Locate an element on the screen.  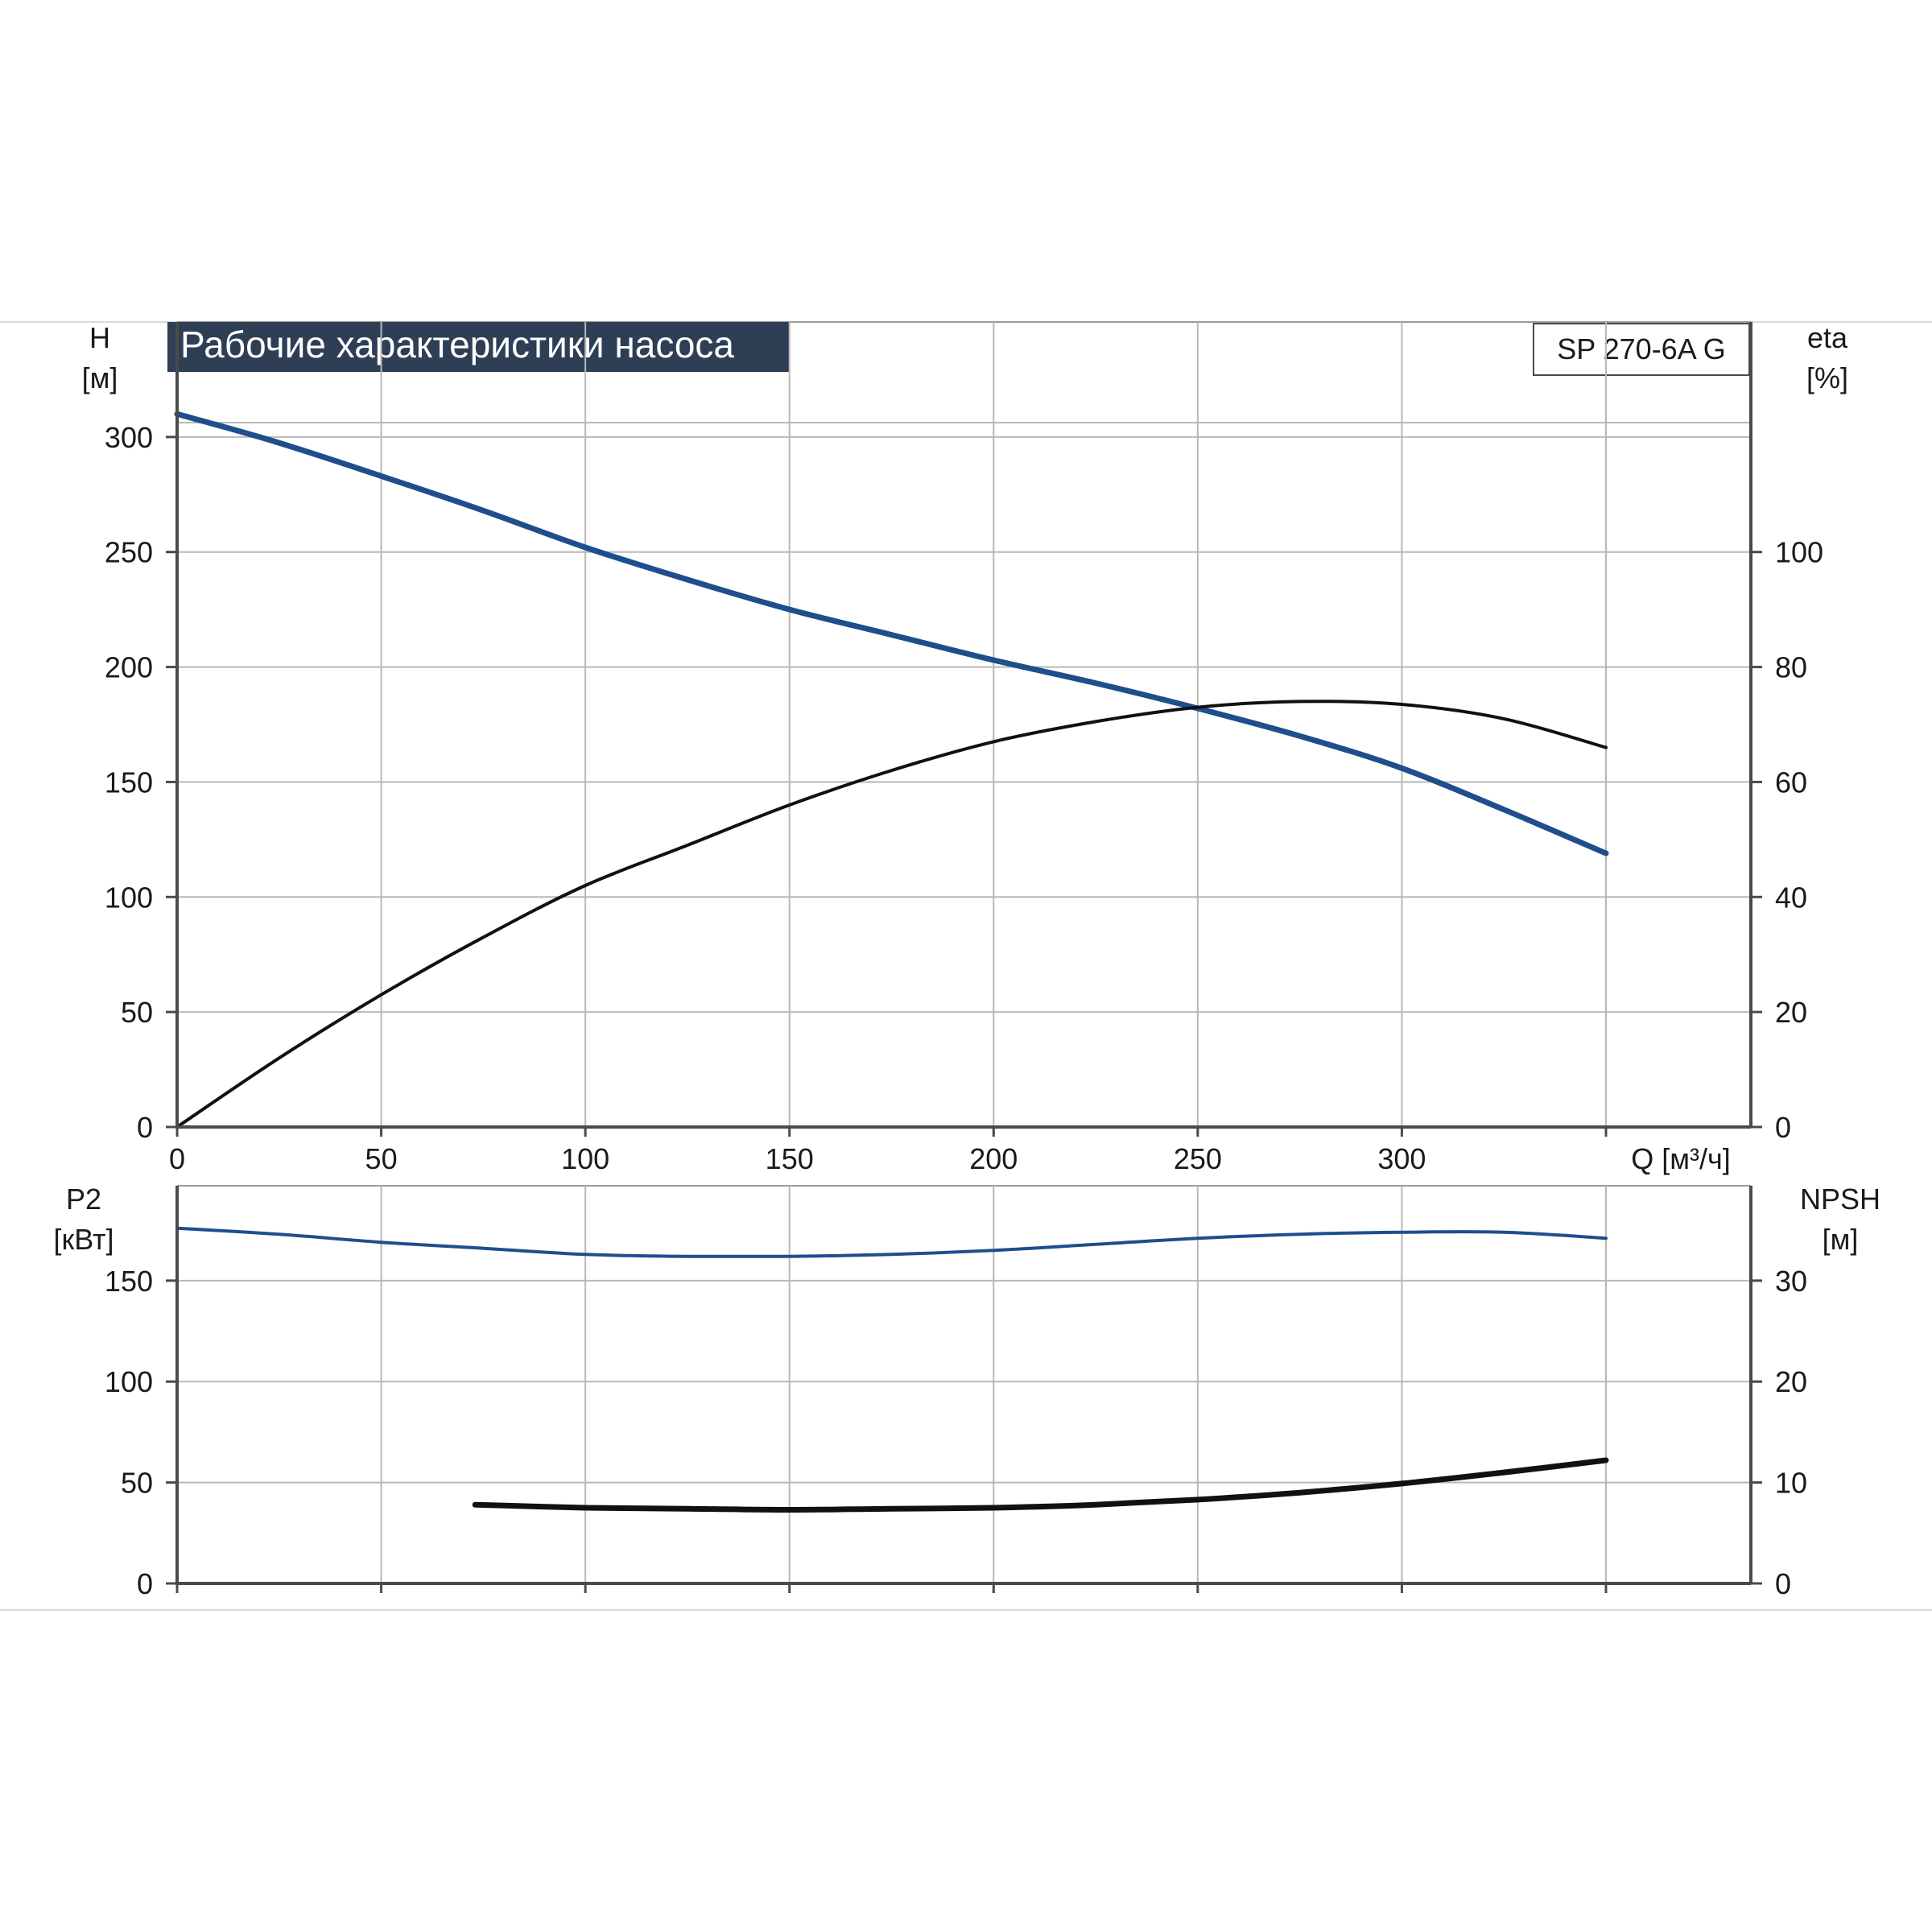
bottom-left-tick-label: 100 is located at coordinates (129, 1381).